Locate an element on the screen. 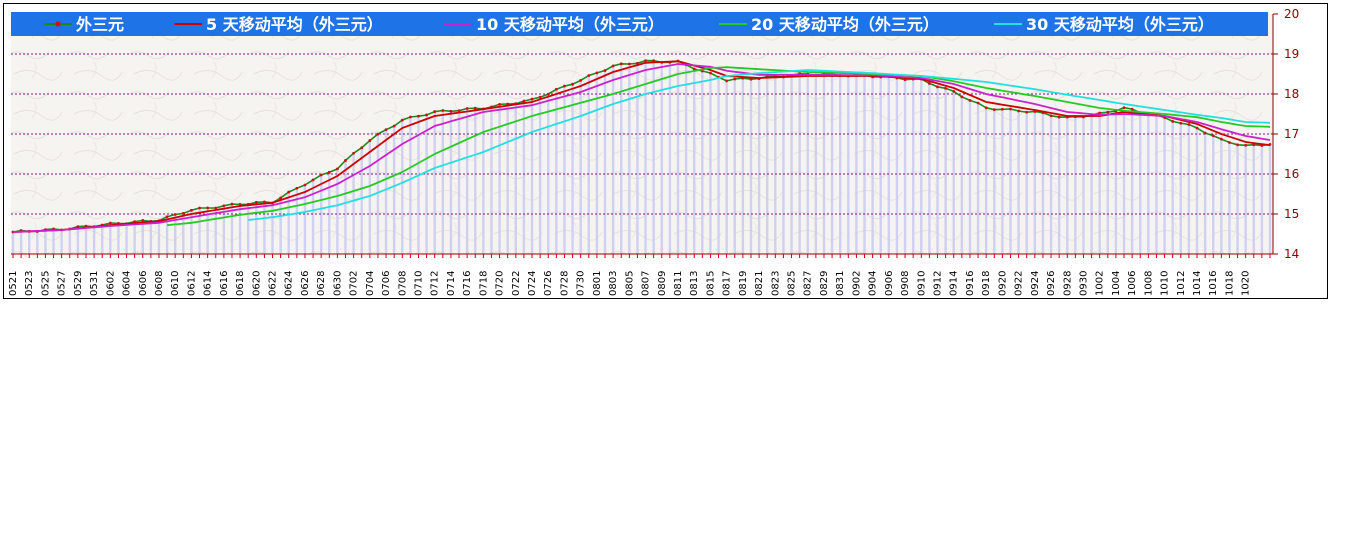 This screenshot has width=1348, height=541. x-tick-label: 0916 is located at coordinates (970, 283).